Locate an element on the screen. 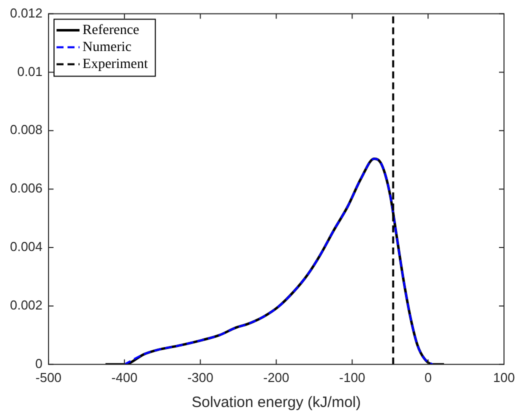 The image size is (522, 418). y-tick-label: 0.004 is located at coordinates (26, 246).